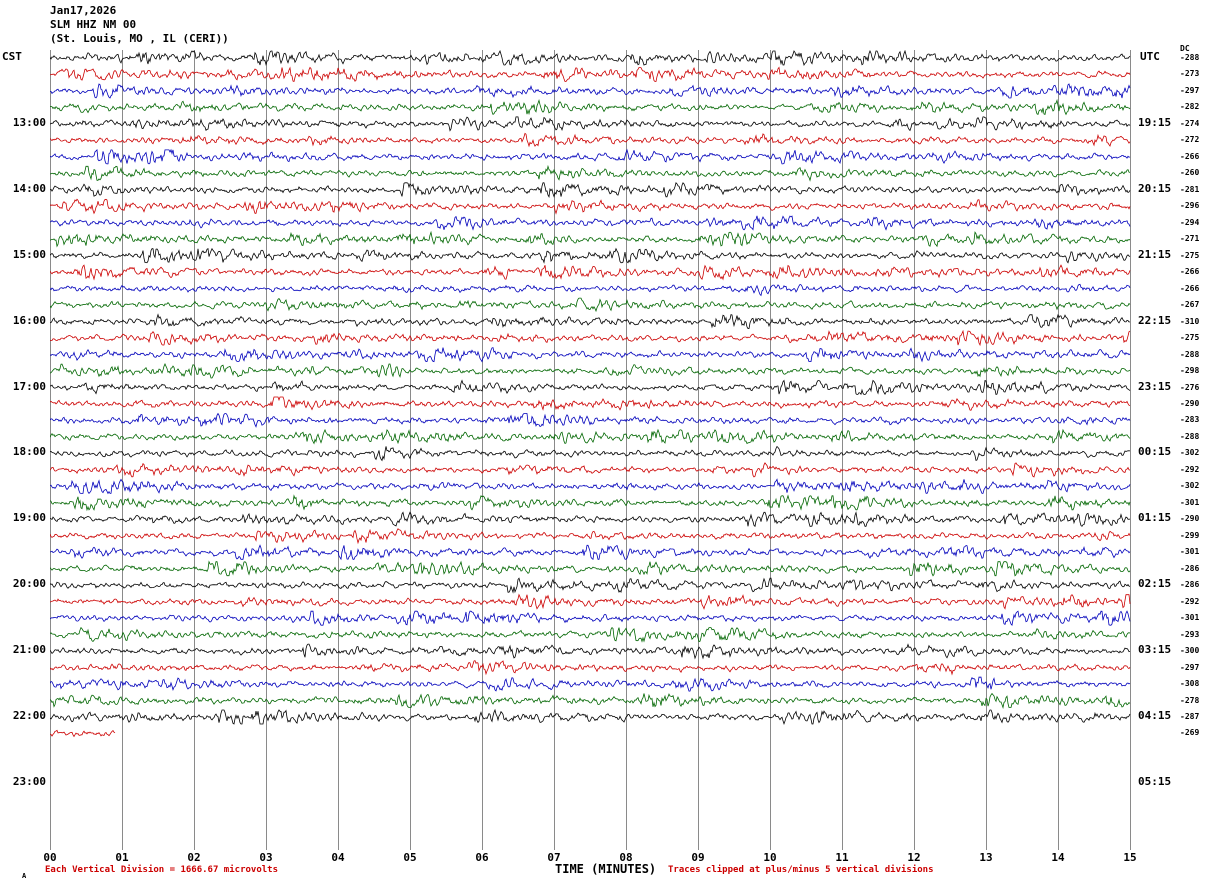 The height and width of the screenshot is (886, 1210). Describe the element at coordinates (194, 857) in the screenshot. I see `minute-tick-label: 02` at that location.